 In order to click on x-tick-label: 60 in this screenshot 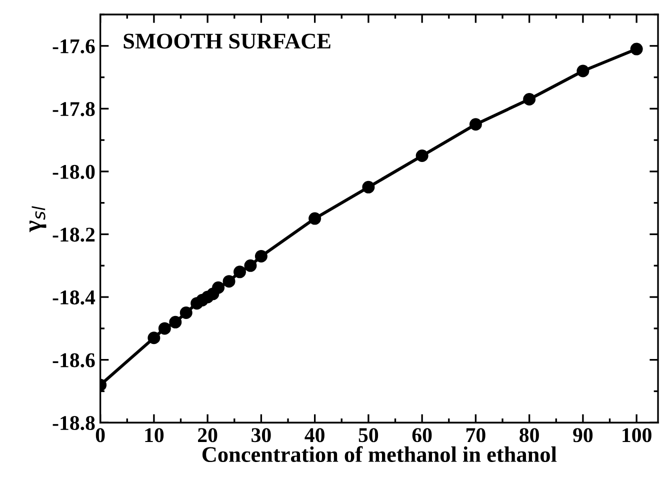, I will do `click(422, 435)`.